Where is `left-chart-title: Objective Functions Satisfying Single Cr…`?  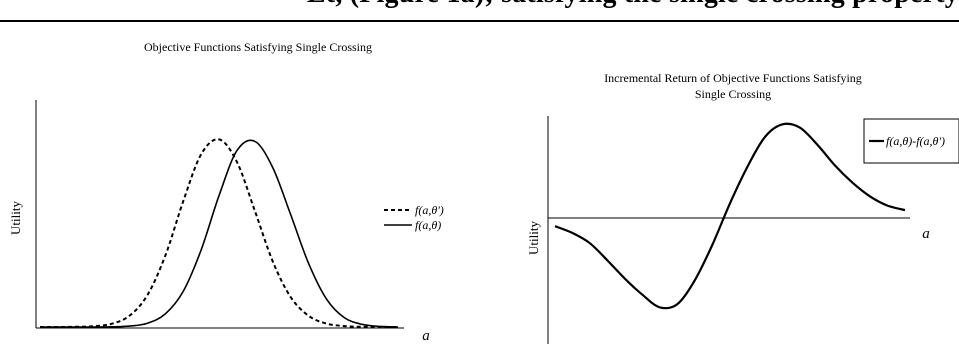 left-chart-title: Objective Functions Satisfying Single Cr… is located at coordinates (258, 47).